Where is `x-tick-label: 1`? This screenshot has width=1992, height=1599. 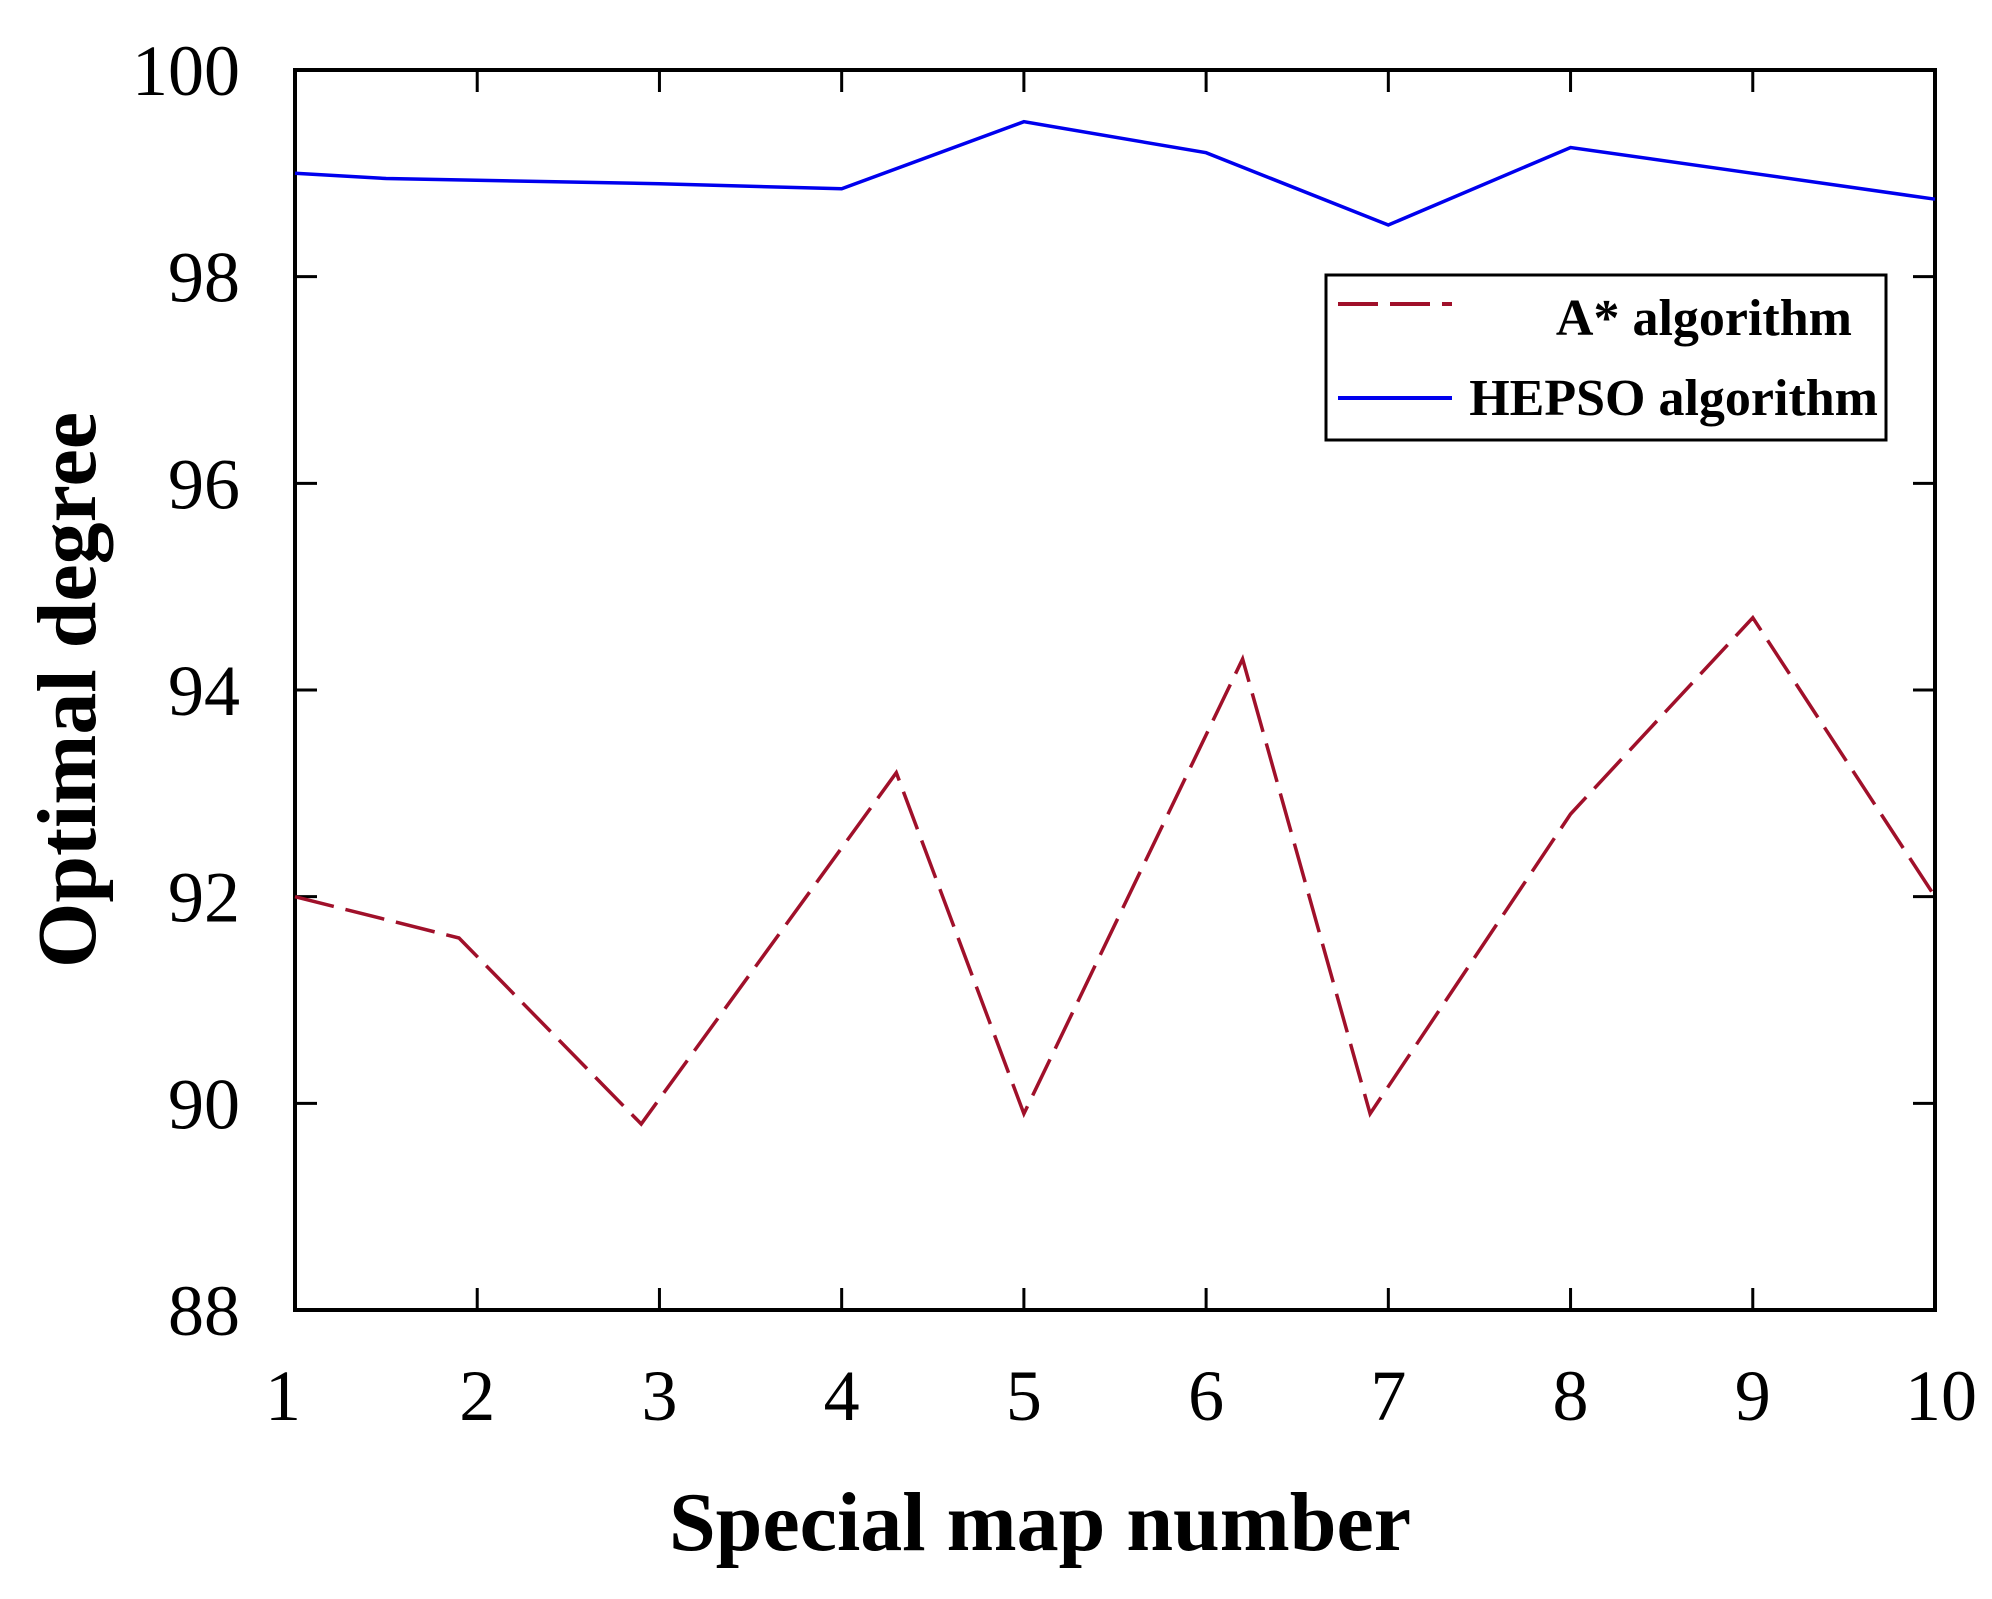
x-tick-label: 1 is located at coordinates (283, 1396).